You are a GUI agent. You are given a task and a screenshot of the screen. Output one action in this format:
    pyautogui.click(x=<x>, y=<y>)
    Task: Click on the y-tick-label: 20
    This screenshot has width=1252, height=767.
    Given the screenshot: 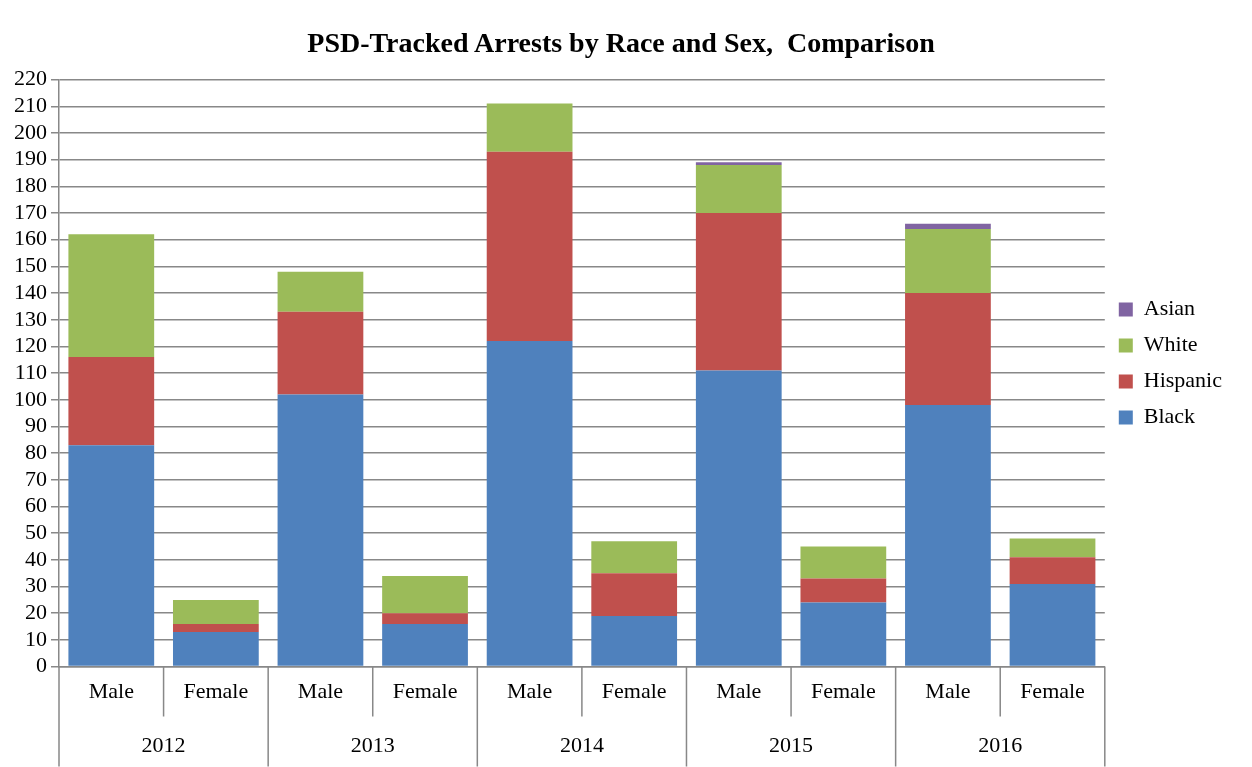 What is the action you would take?
    pyautogui.click(x=36, y=612)
    